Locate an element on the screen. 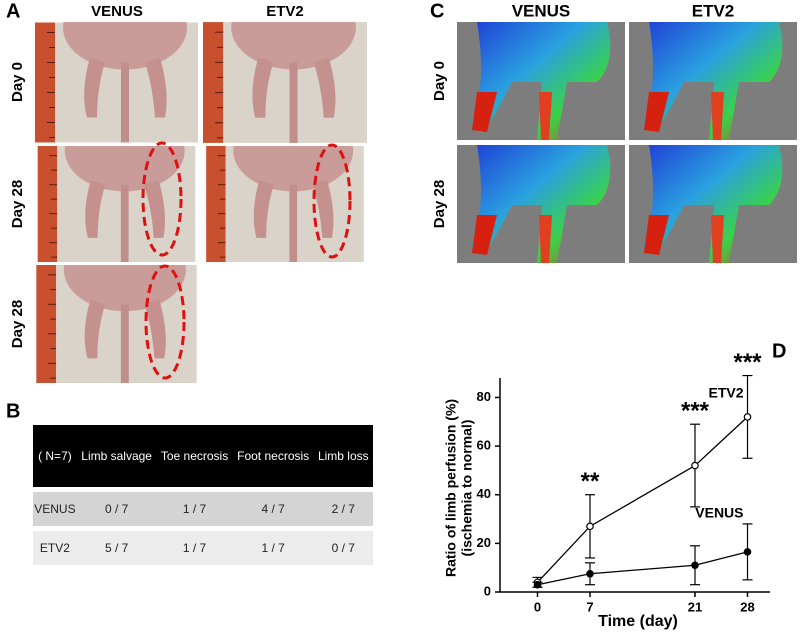 This screenshot has width=800, height=636. table-cell: 4 / 7 is located at coordinates (273, 509).